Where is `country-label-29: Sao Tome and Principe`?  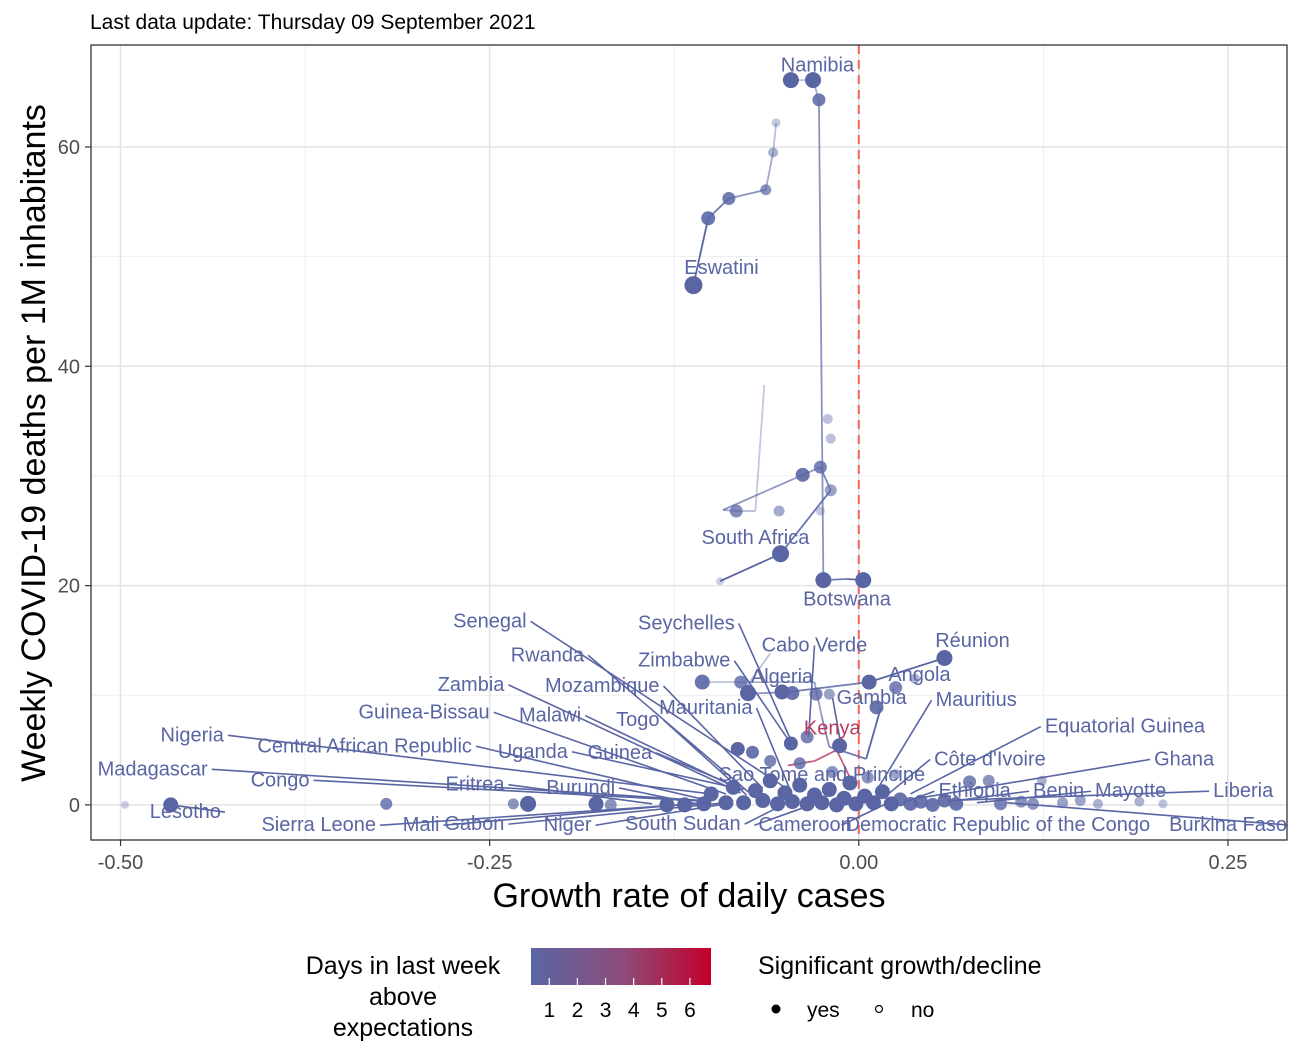 country-label-29: Sao Tome and Principe is located at coordinates (822, 775).